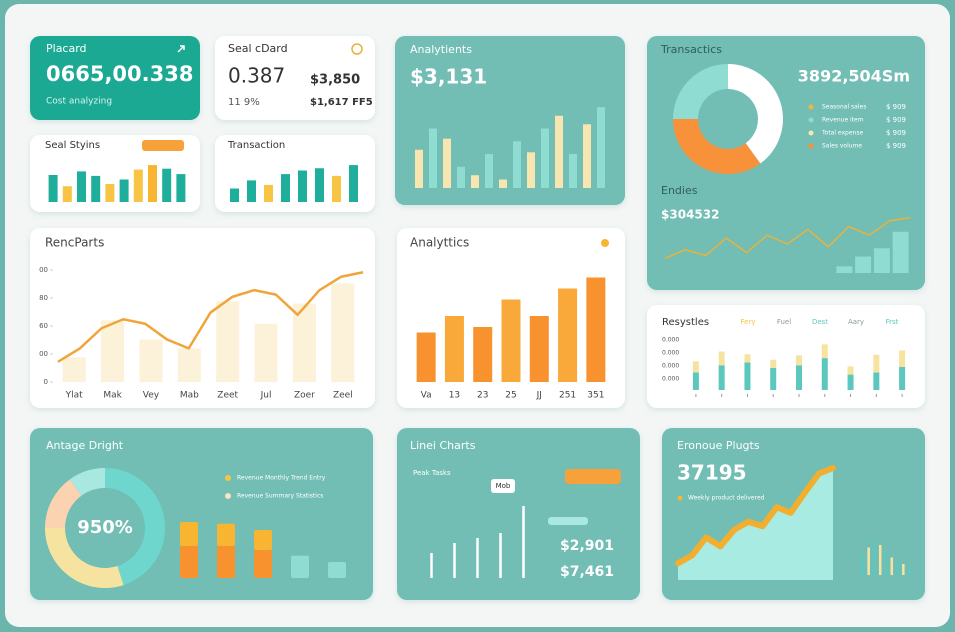 The height and width of the screenshot is (632, 955). Describe the element at coordinates (439, 243) in the screenshot. I see `label: Analyttics` at that location.